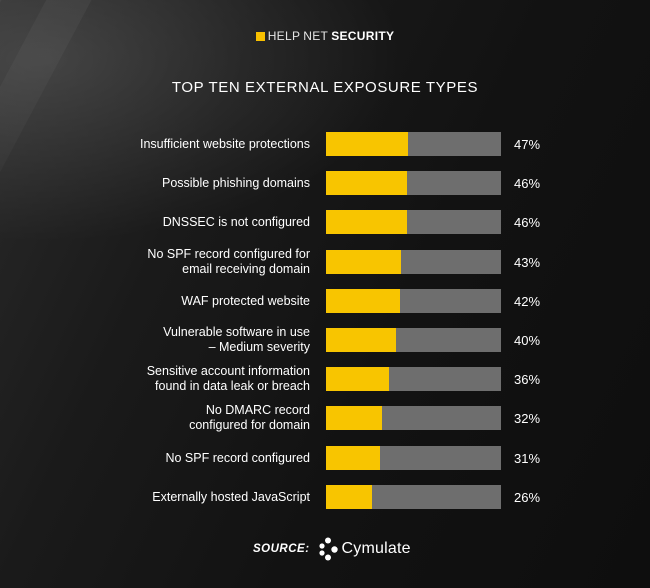 The height and width of the screenshot is (588, 650). I want to click on source-label: SOURCE:, so click(281, 549).